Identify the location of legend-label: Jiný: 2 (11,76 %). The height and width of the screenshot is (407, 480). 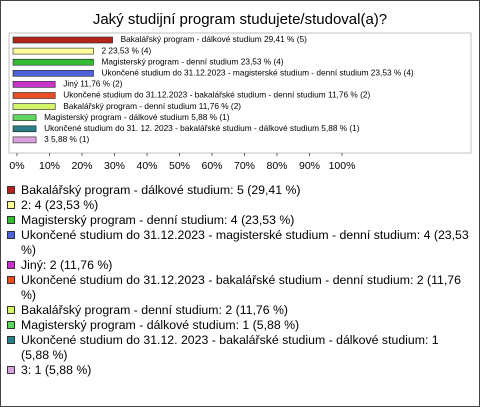
(67, 265).